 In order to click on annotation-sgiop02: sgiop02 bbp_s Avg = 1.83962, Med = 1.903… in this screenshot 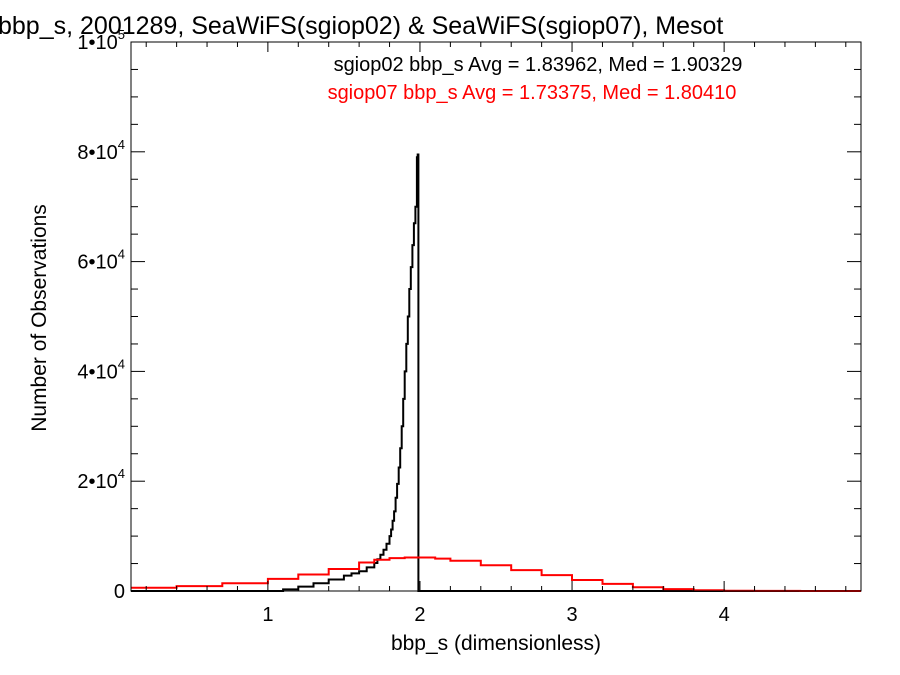, I will do `click(538, 65)`.